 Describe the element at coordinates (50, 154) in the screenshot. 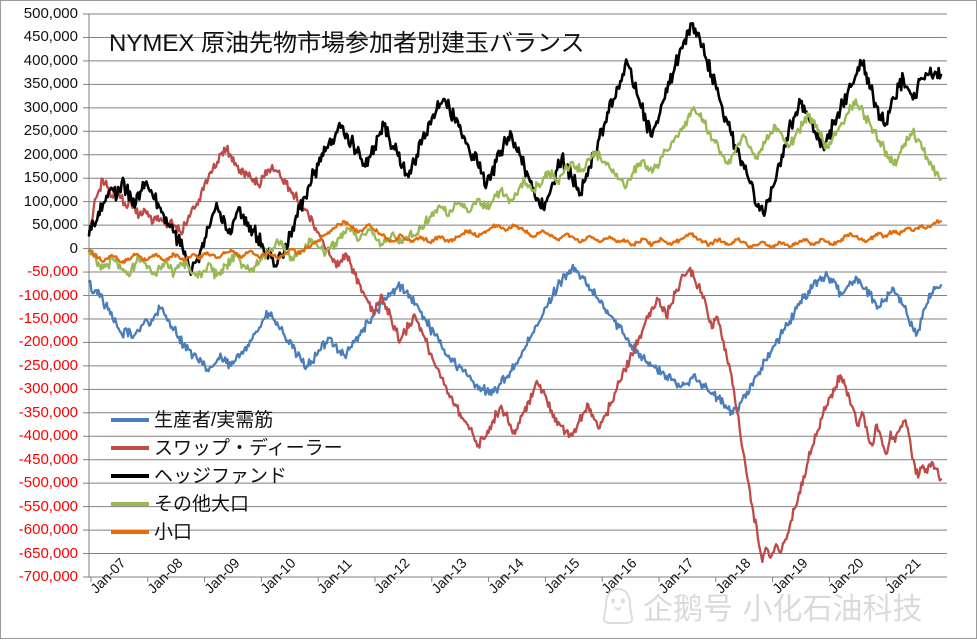

I see `y-axis-tick-label: 200,000` at that location.